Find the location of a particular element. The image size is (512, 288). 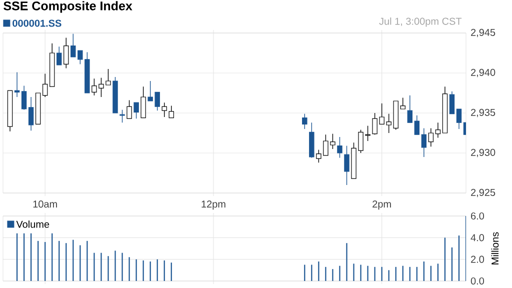

y-tick-label: 6.0 is located at coordinates (477, 216).